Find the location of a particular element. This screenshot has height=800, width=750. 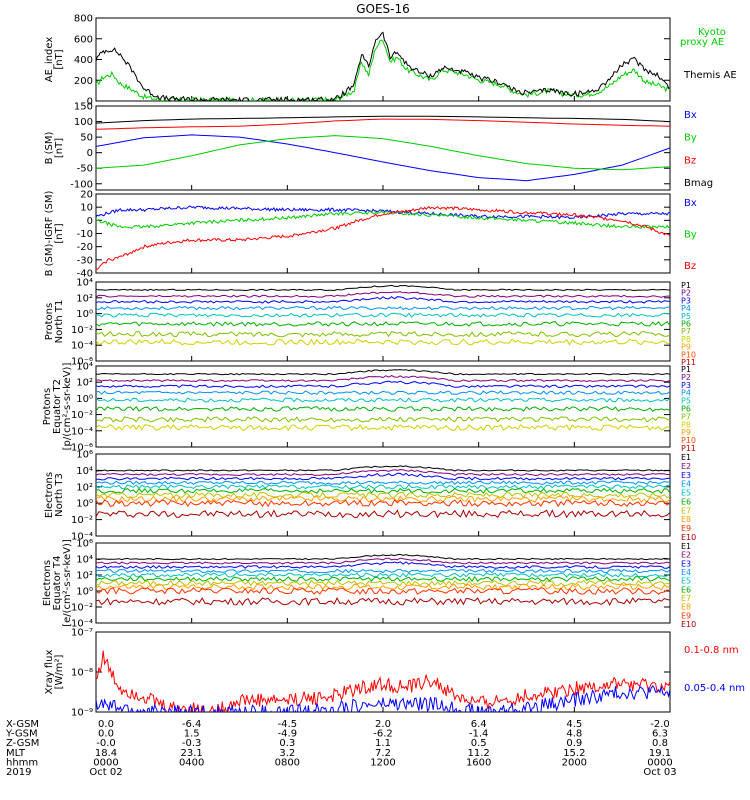

legend-E7: E7 is located at coordinates (686, 598).